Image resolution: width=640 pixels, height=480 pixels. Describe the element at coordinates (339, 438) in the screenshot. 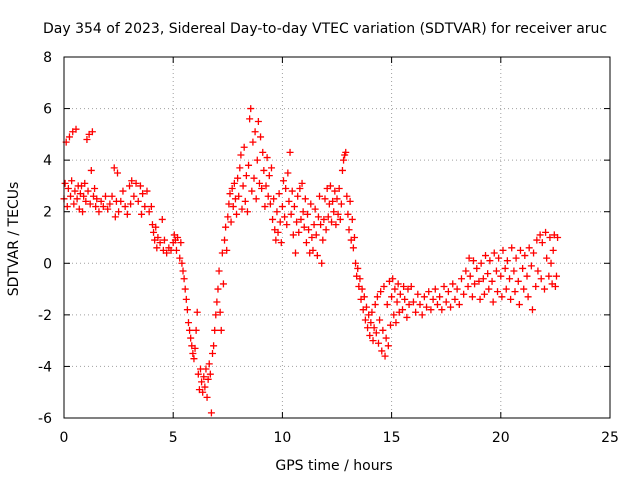

I see `x-tick-labels: 0 5 10 15 20 25` at that location.